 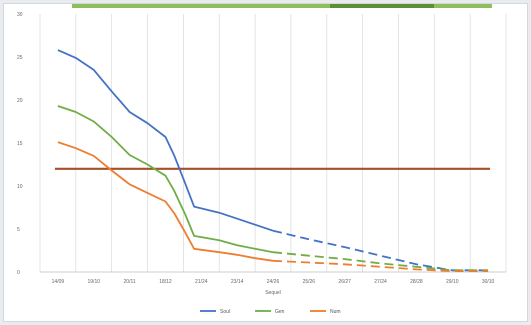 I want to click on y-tick-label: 20, so click(x=20, y=101).